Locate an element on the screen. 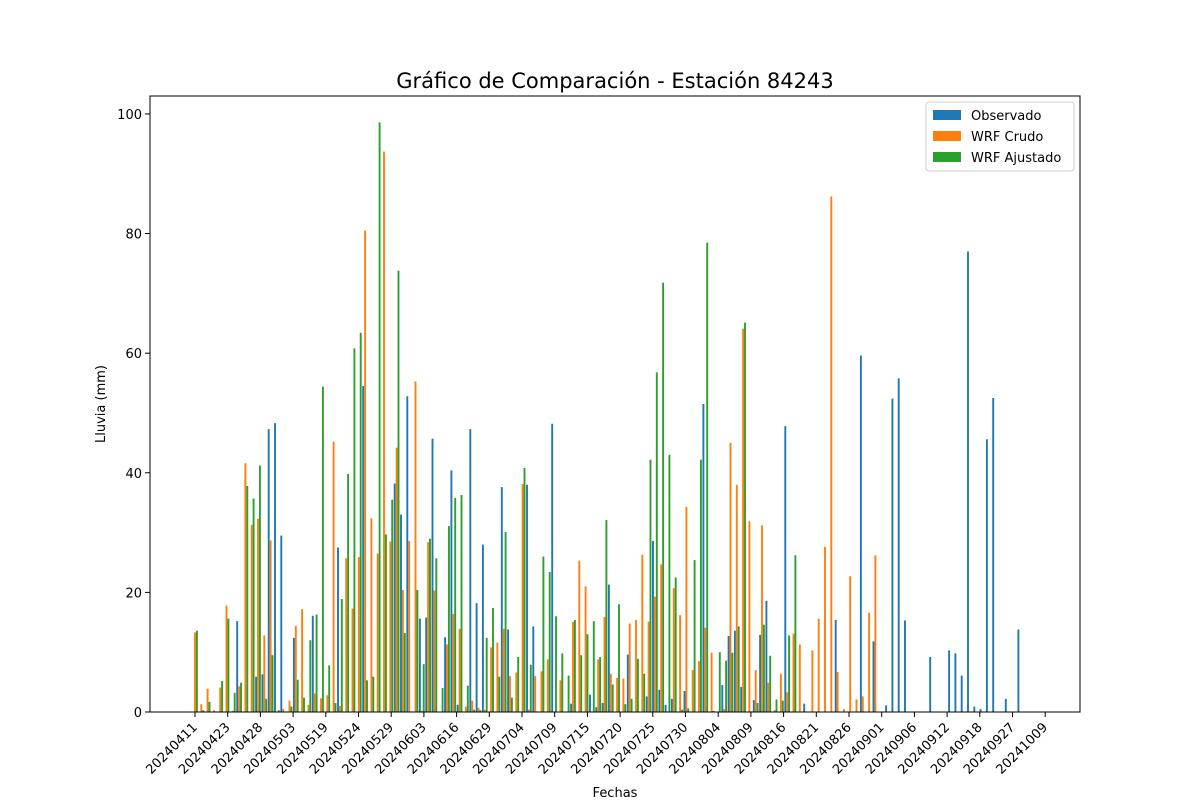 This screenshot has height=800, width=1200. y-tick-label-20: 20 is located at coordinates (133, 593).